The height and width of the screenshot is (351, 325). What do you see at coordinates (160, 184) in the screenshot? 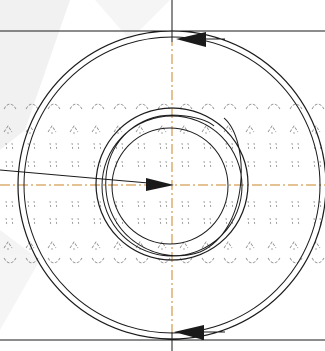
I see `radius-vector-arrow` at bounding box center [160, 184].